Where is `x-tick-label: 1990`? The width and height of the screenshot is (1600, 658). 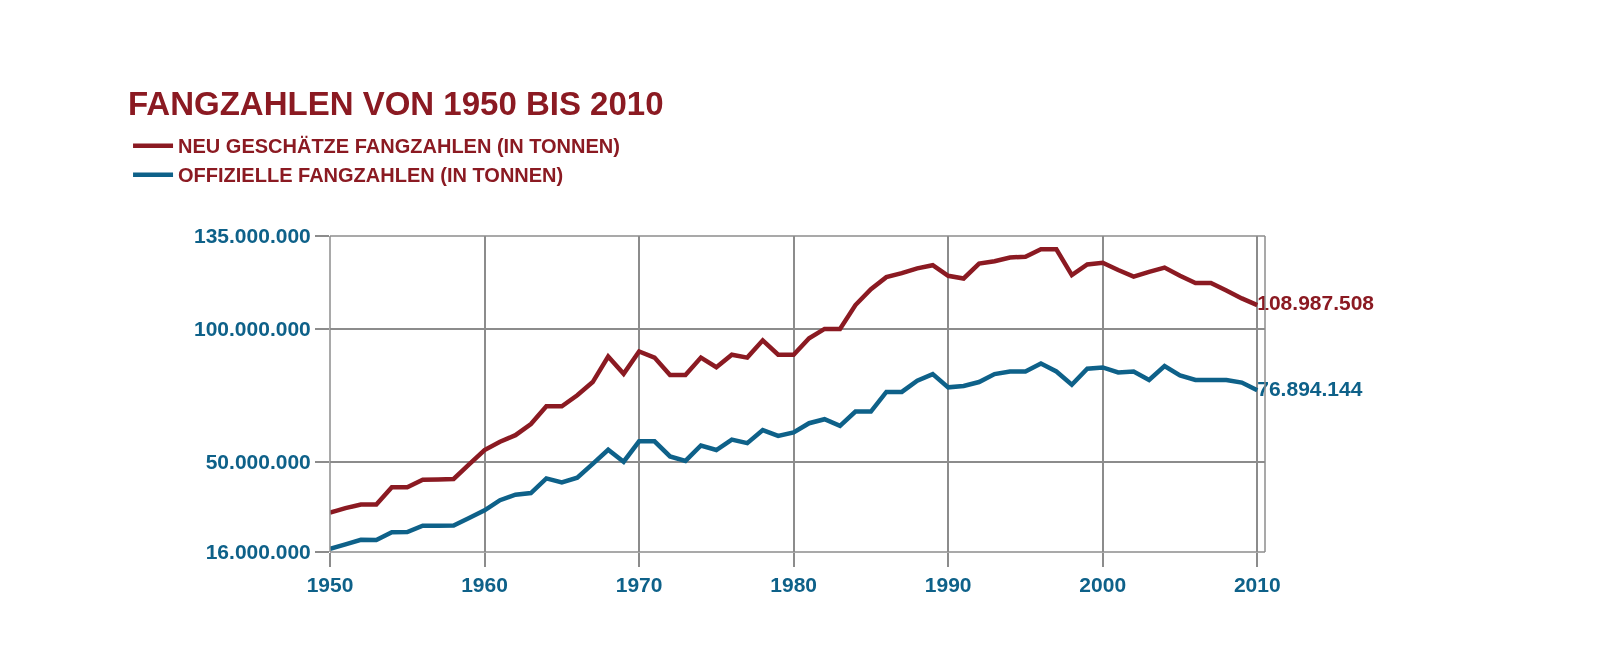
x-tick-label: 1990 is located at coordinates (948, 585).